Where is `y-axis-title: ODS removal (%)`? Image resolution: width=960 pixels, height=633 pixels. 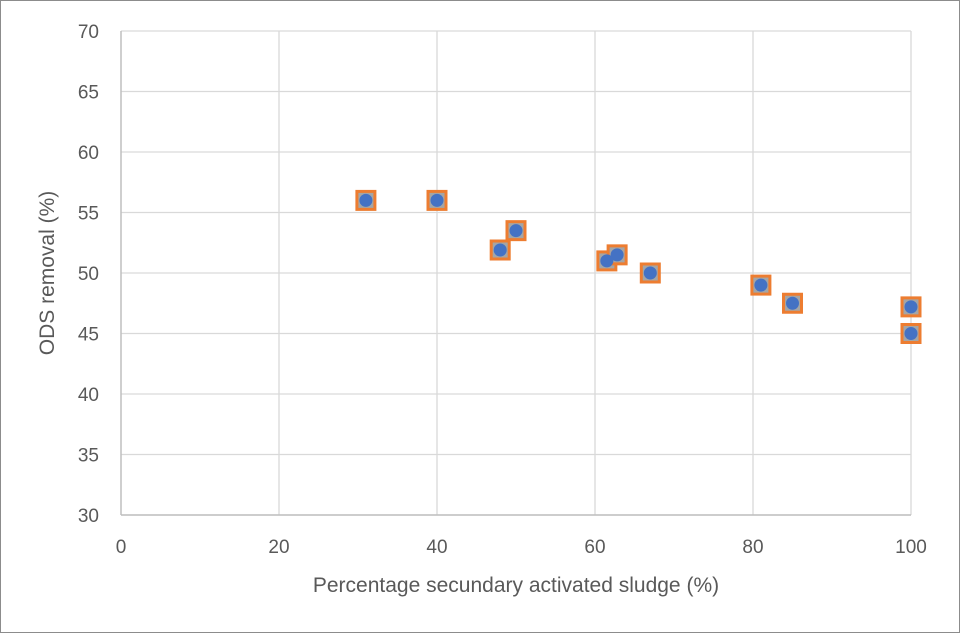 y-axis-title: ODS removal (%) is located at coordinates (47, 273).